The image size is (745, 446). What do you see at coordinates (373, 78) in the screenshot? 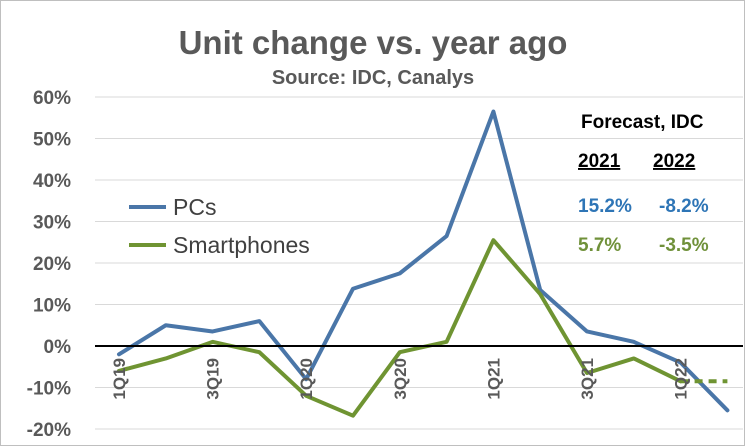
I see `chart-subtitle: Source: IDC, Canalys` at bounding box center [373, 78].